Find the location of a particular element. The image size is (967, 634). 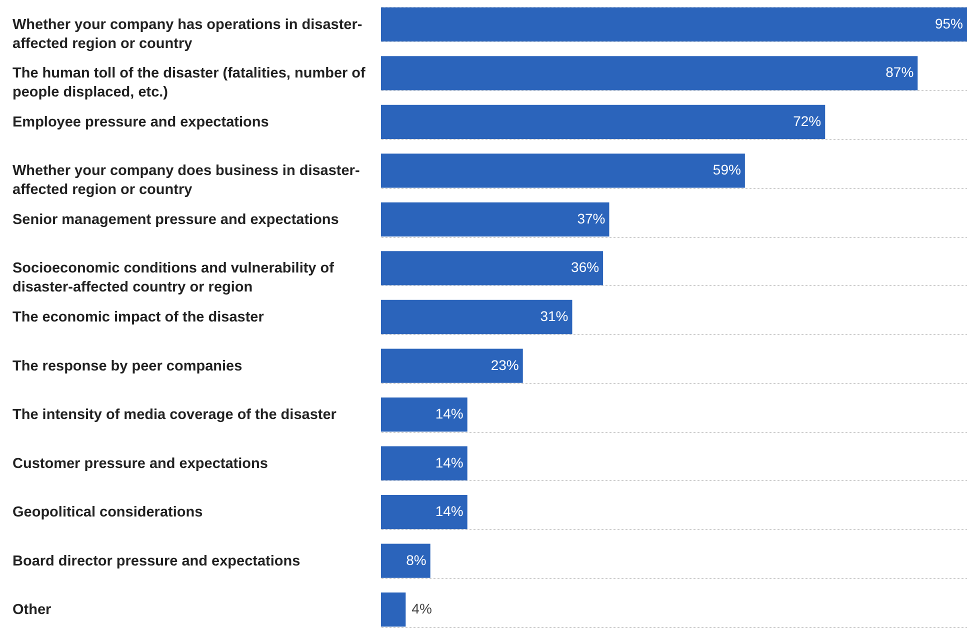

y-tick-label: The economic impact of the disaster is located at coordinates (138, 318).